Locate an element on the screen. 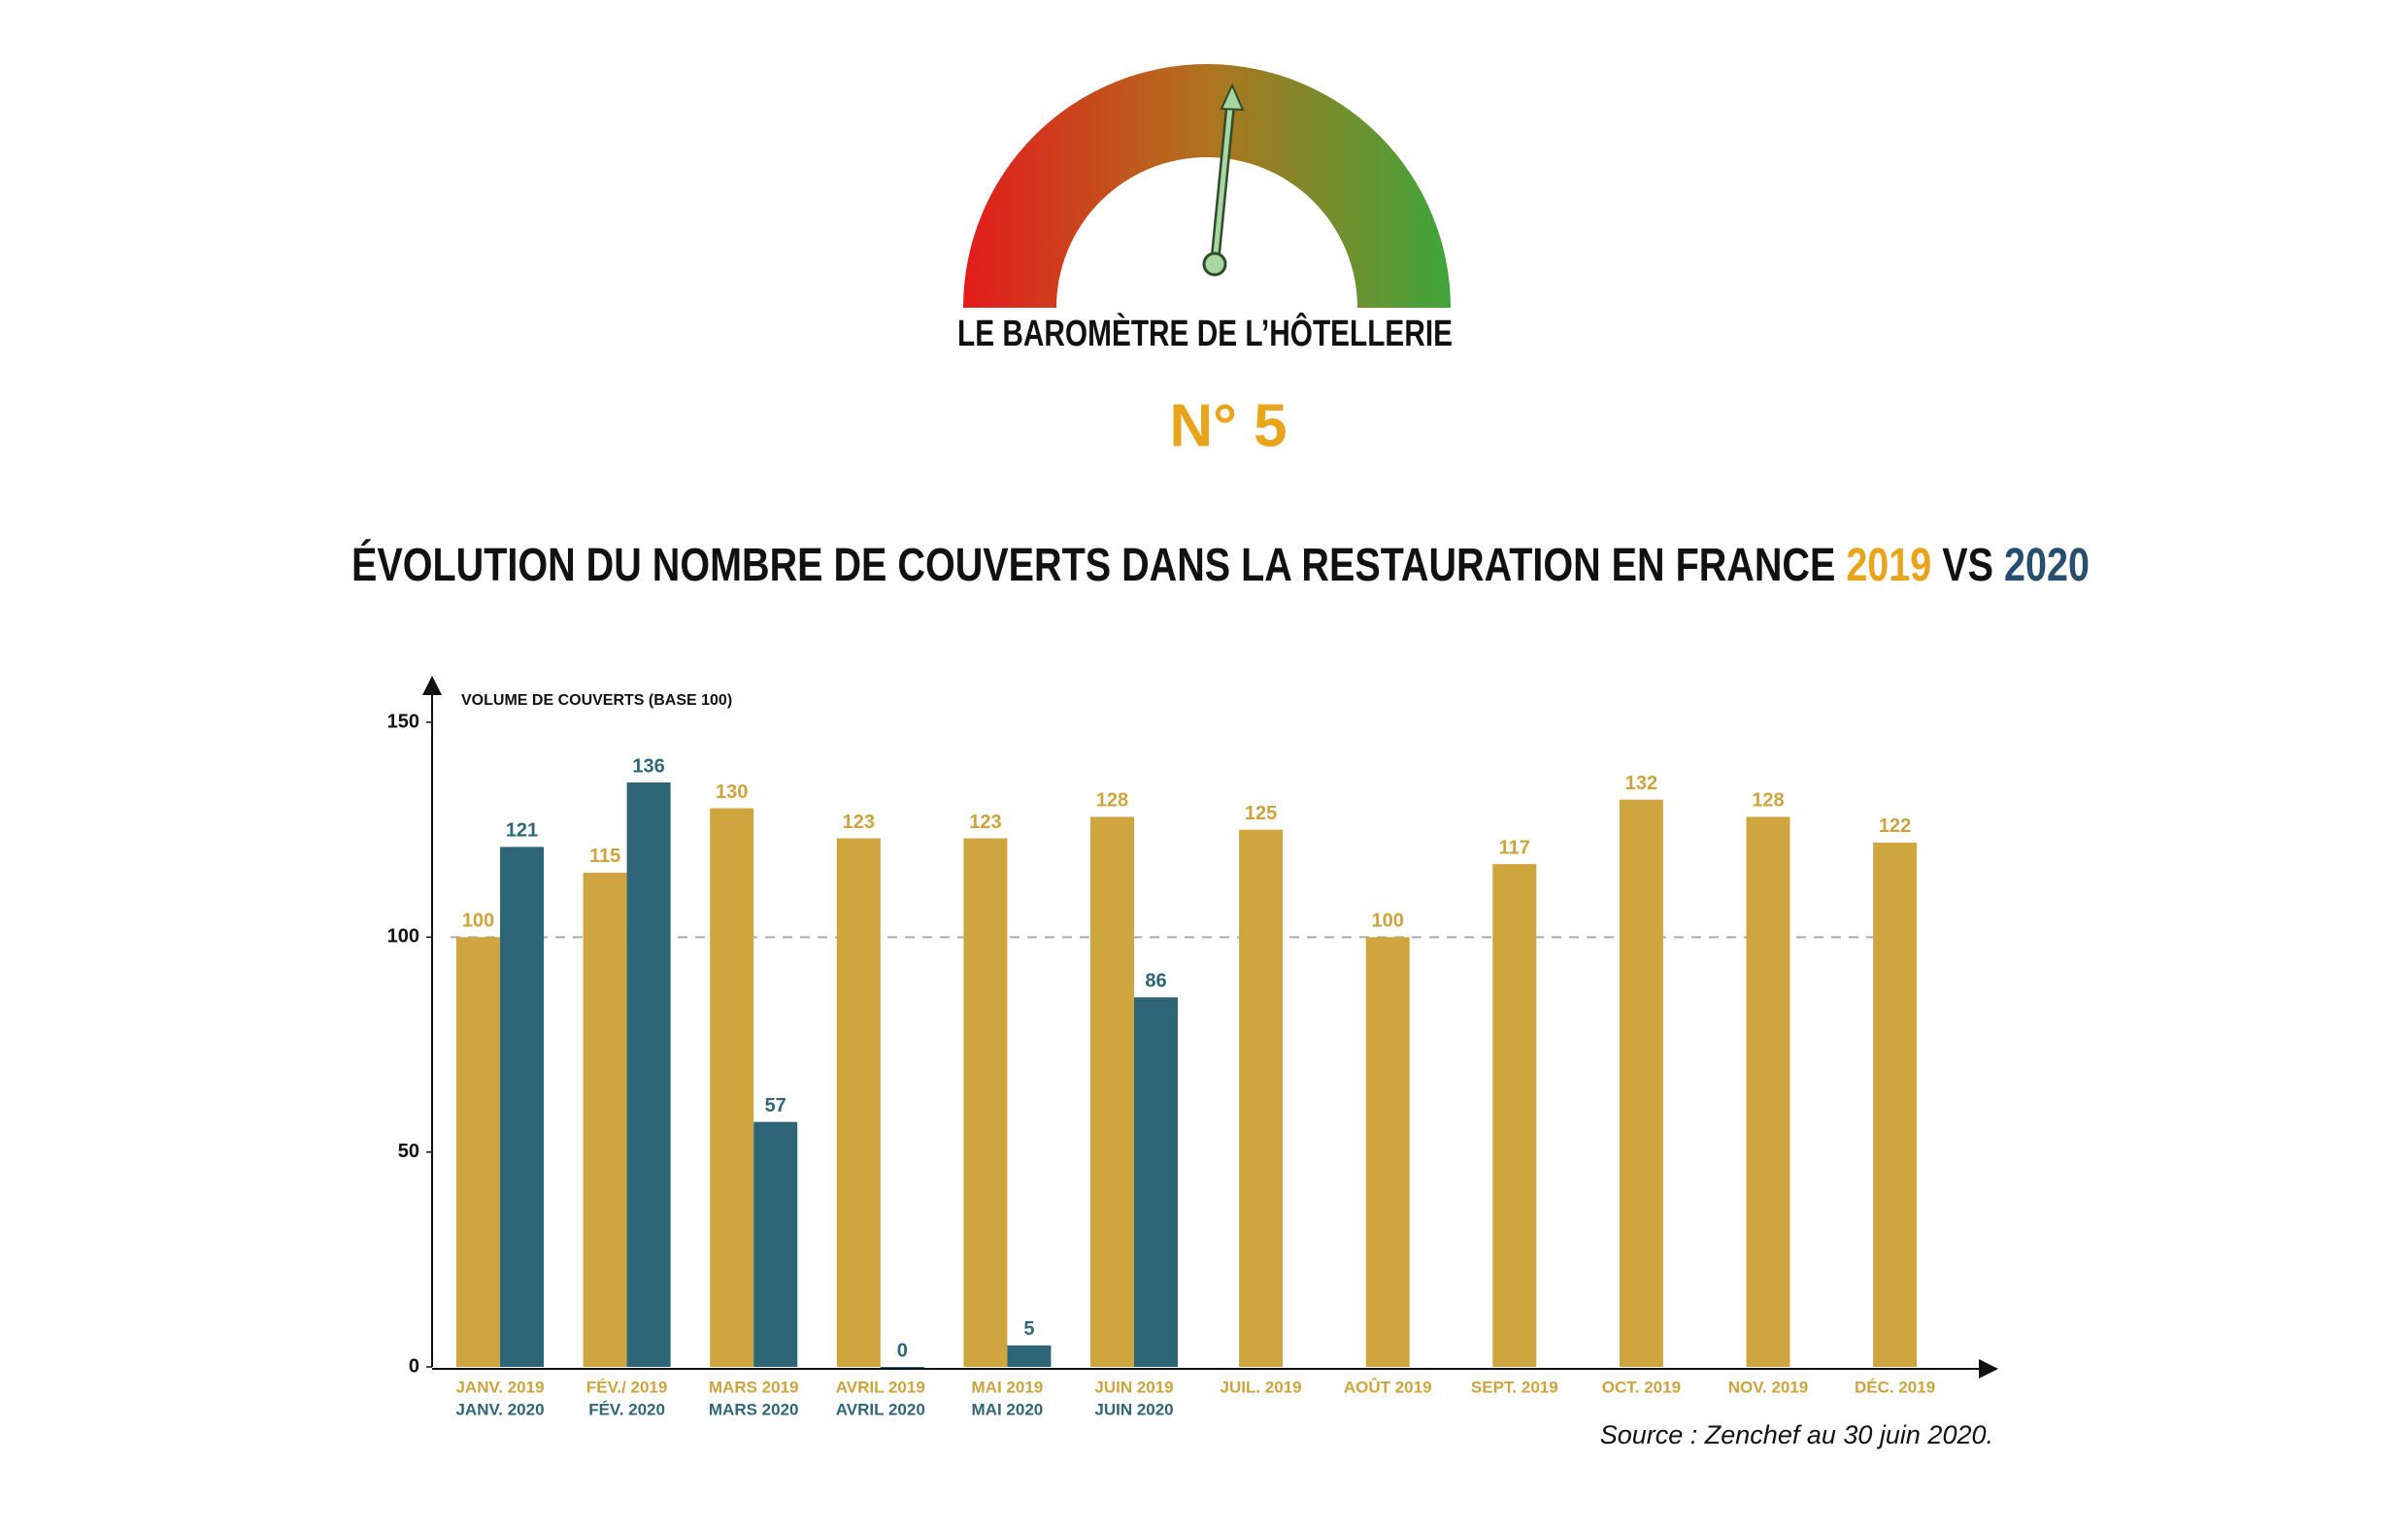 The width and height of the screenshot is (2408, 1530). x-tick-label: JUIN 2020 is located at coordinates (1133, 1409).